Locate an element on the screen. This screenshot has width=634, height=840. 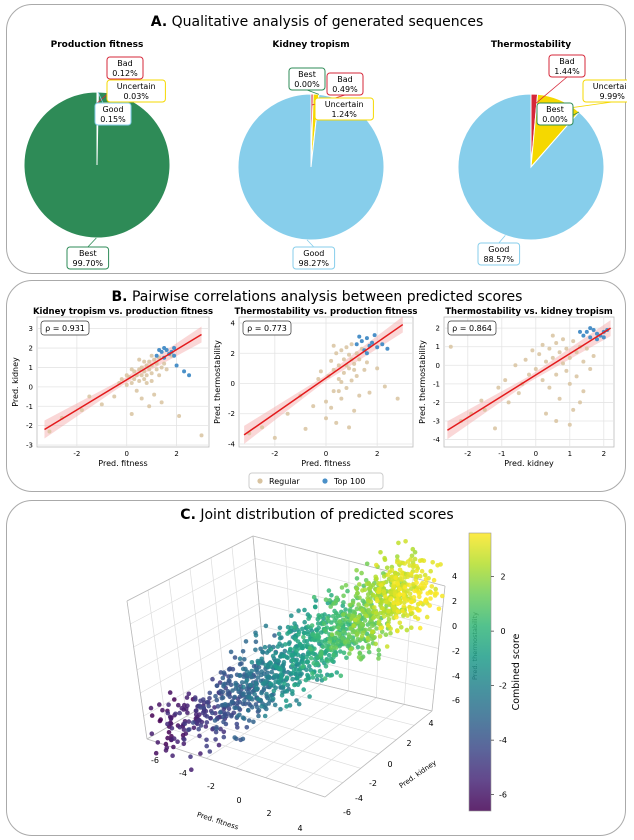
pie-label-box is located at coordinates (307, 79).